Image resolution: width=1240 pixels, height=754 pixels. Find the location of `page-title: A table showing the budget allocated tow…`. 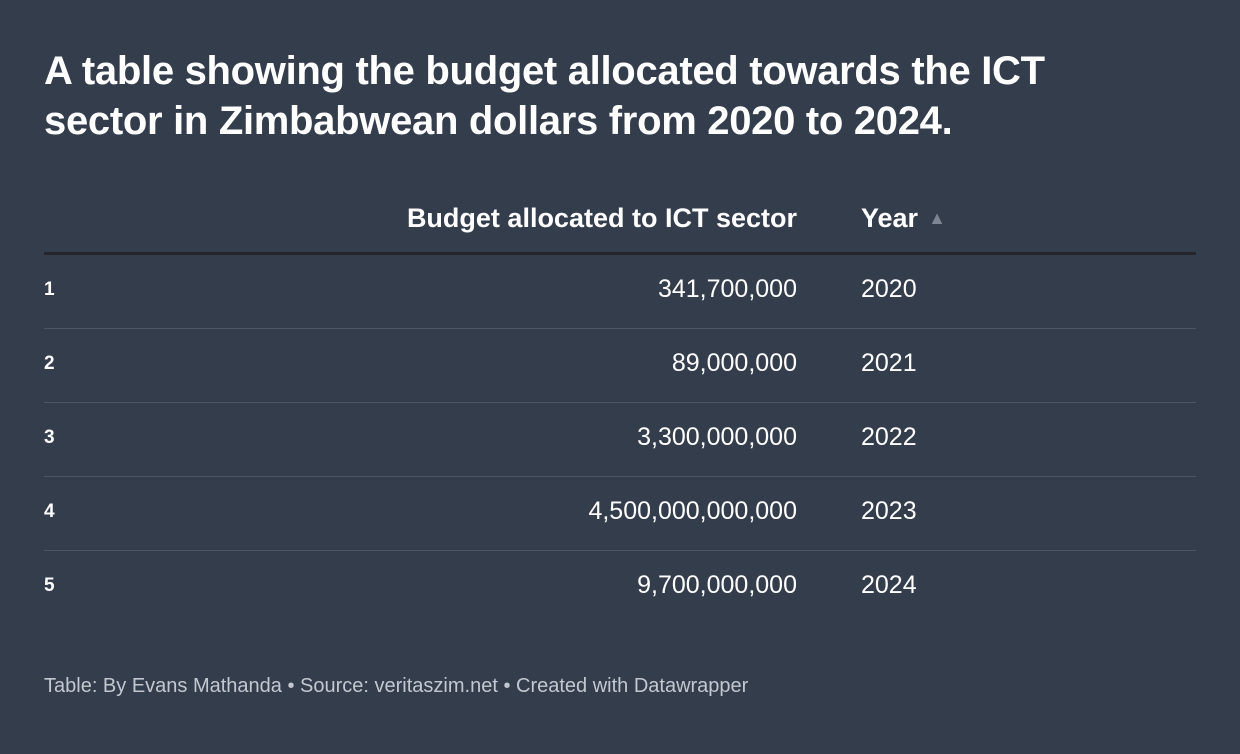

page-title: A table showing the budget allocated tow… is located at coordinates (544, 96).